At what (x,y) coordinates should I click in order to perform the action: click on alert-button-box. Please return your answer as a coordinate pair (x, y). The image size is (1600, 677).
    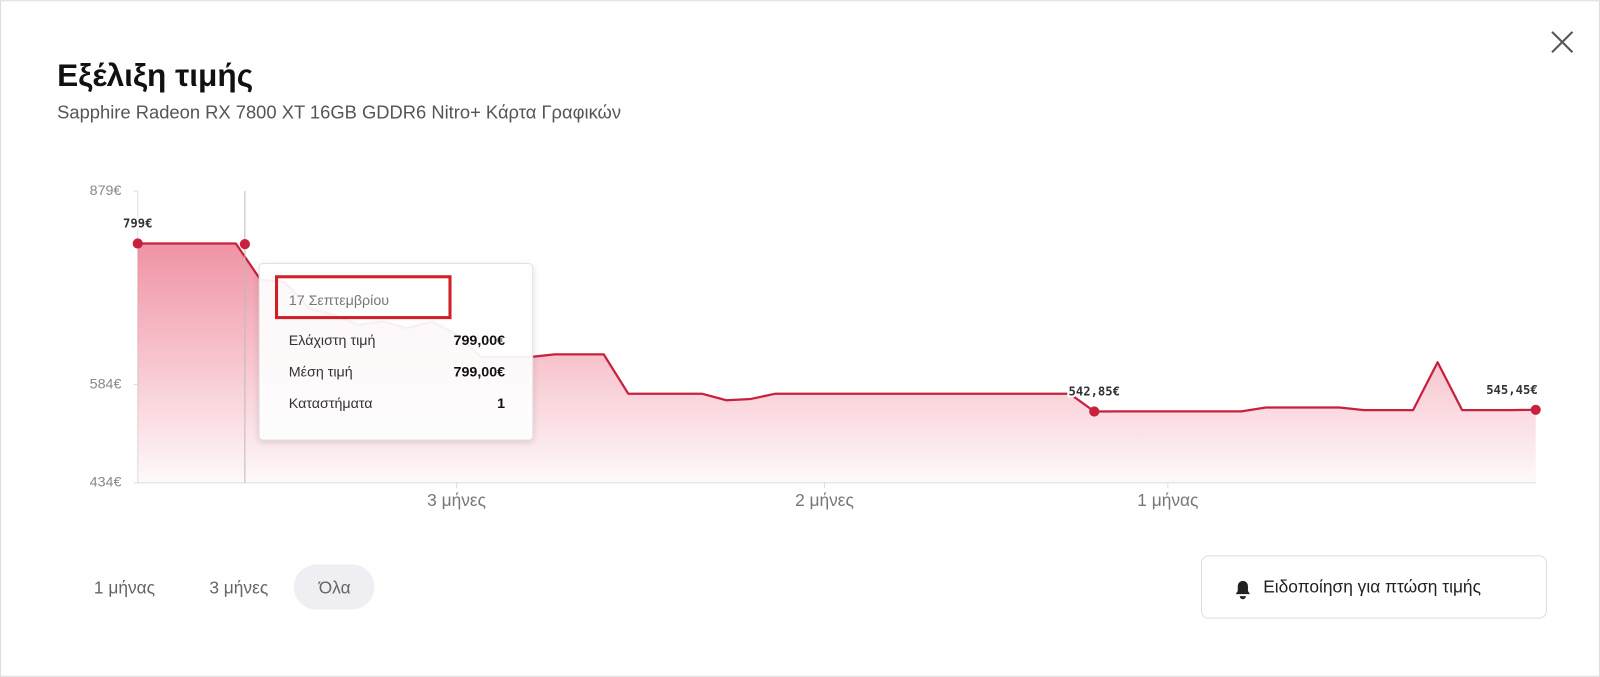
    Looking at the image, I should click on (1374, 587).